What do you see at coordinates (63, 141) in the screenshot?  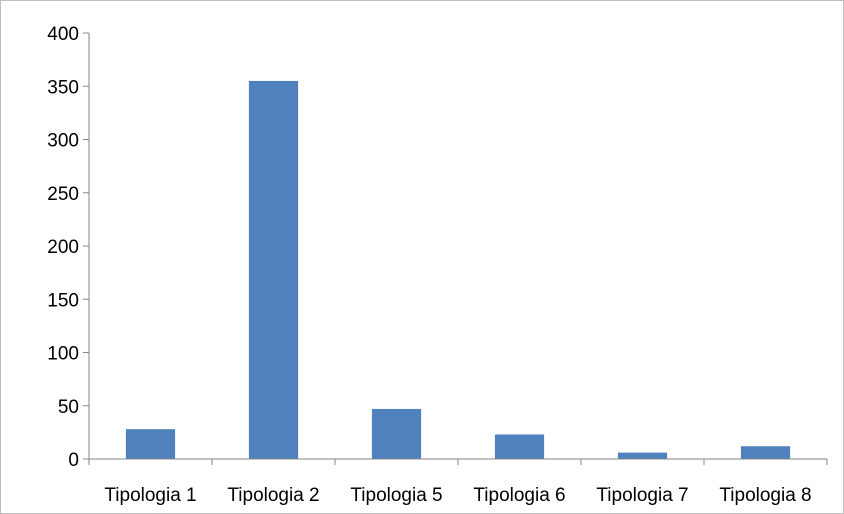 I see `y-tick-label: 300` at bounding box center [63, 141].